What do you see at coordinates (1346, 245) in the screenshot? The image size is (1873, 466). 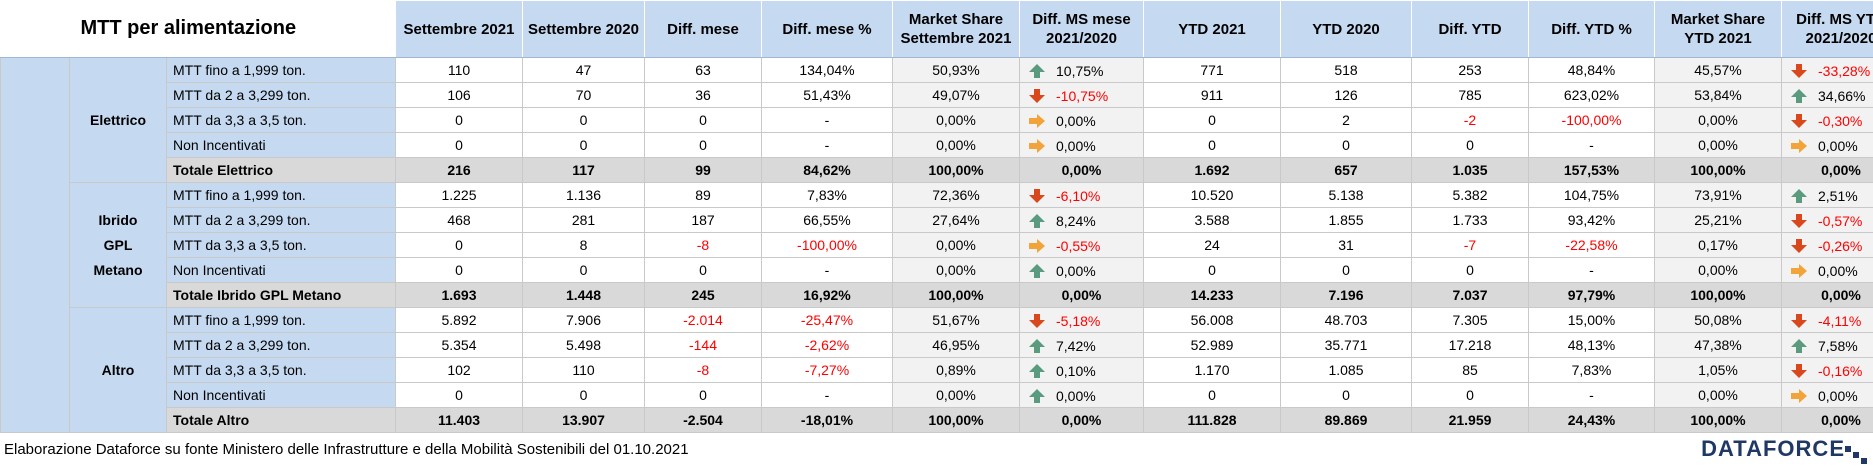 I see `cell-value: 31` at bounding box center [1346, 245].